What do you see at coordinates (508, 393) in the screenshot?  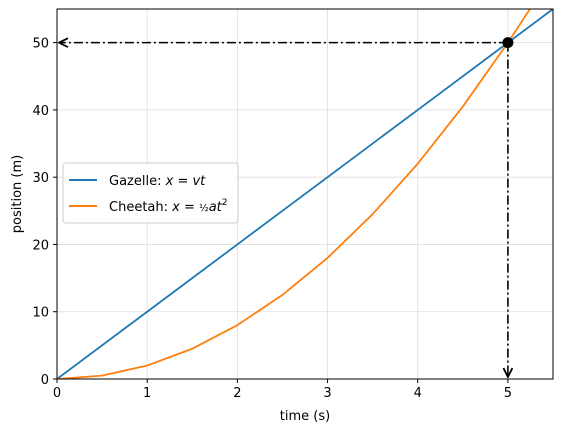 I see `x-tick-label: 5` at bounding box center [508, 393].